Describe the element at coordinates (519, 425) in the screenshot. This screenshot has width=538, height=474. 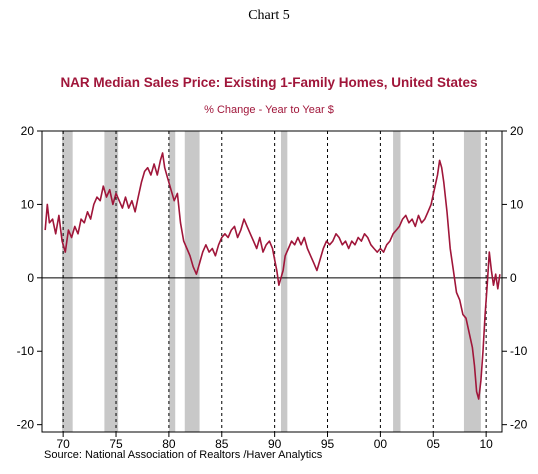
I see `y-tick-label-right: -20` at that location.